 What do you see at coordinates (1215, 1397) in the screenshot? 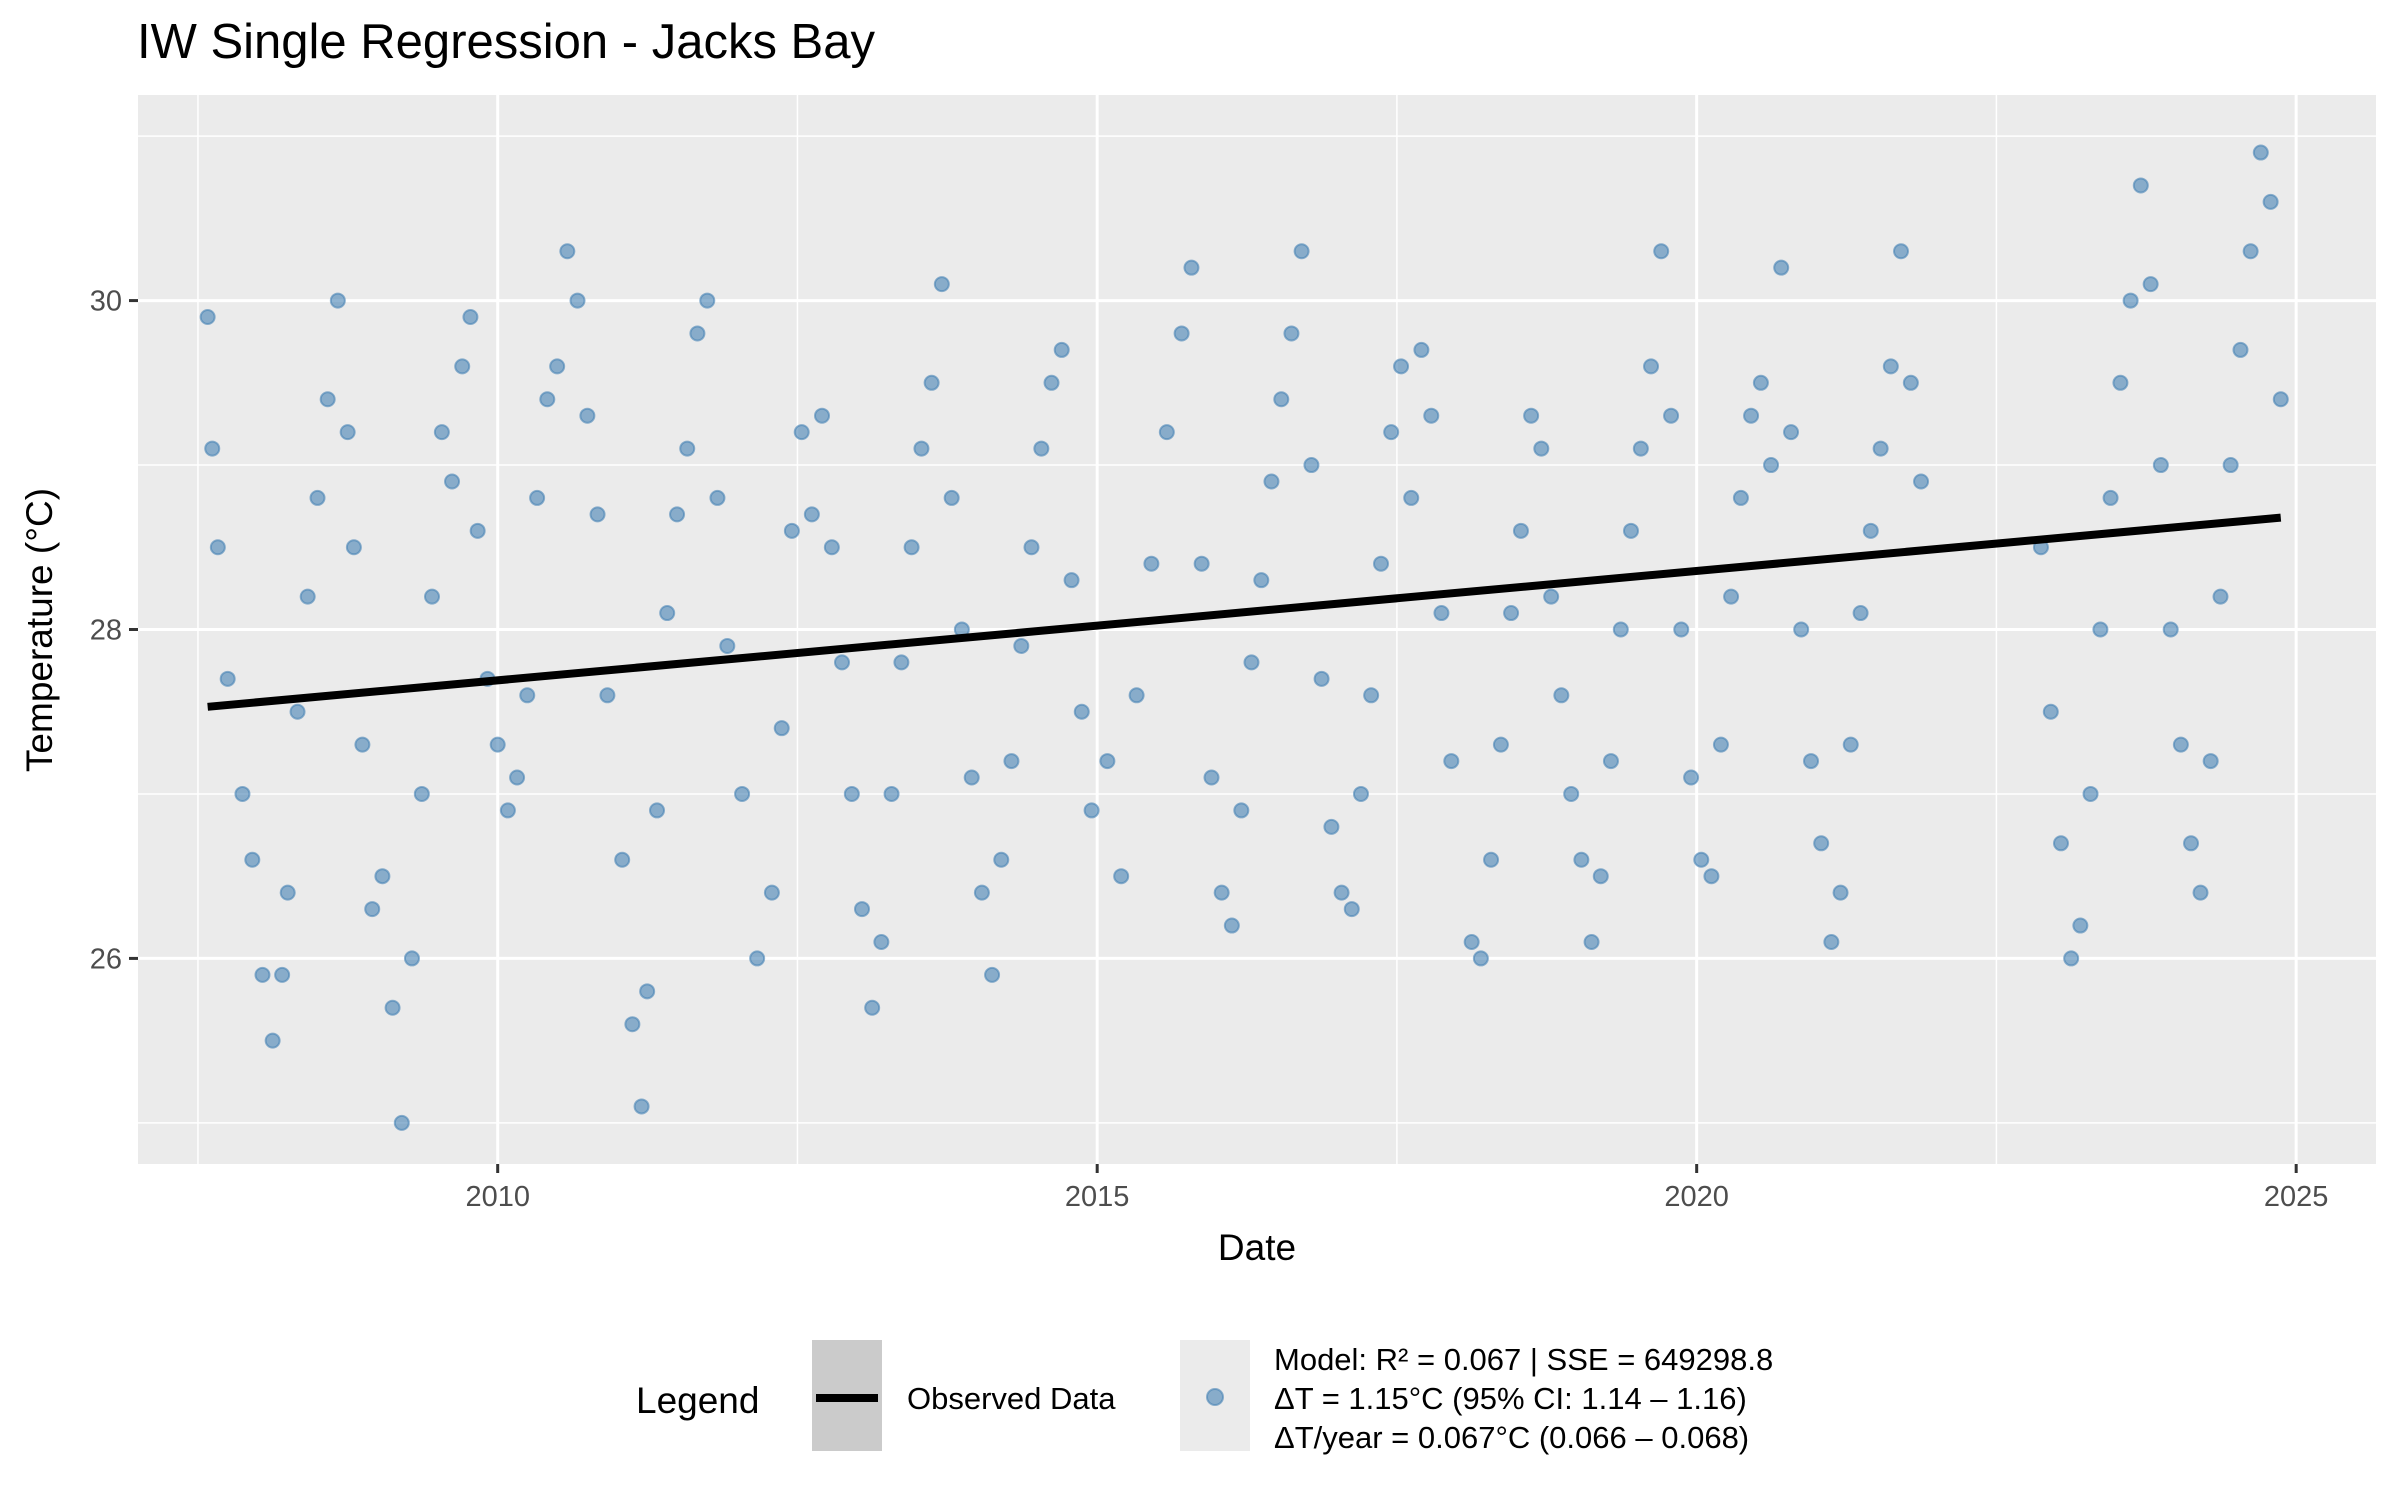
I see `legend-key-point` at bounding box center [1215, 1397].